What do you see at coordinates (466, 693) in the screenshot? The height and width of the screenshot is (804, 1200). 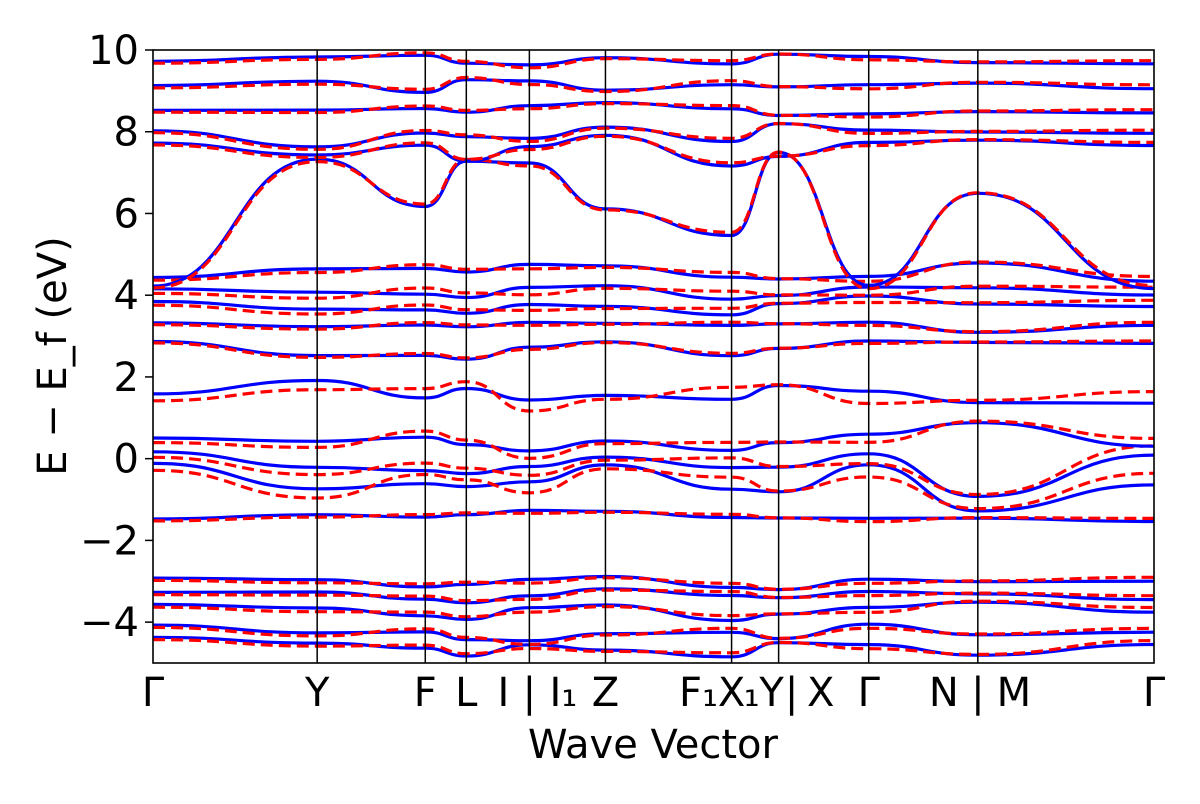 I see `x-tick-label: L` at bounding box center [466, 693].